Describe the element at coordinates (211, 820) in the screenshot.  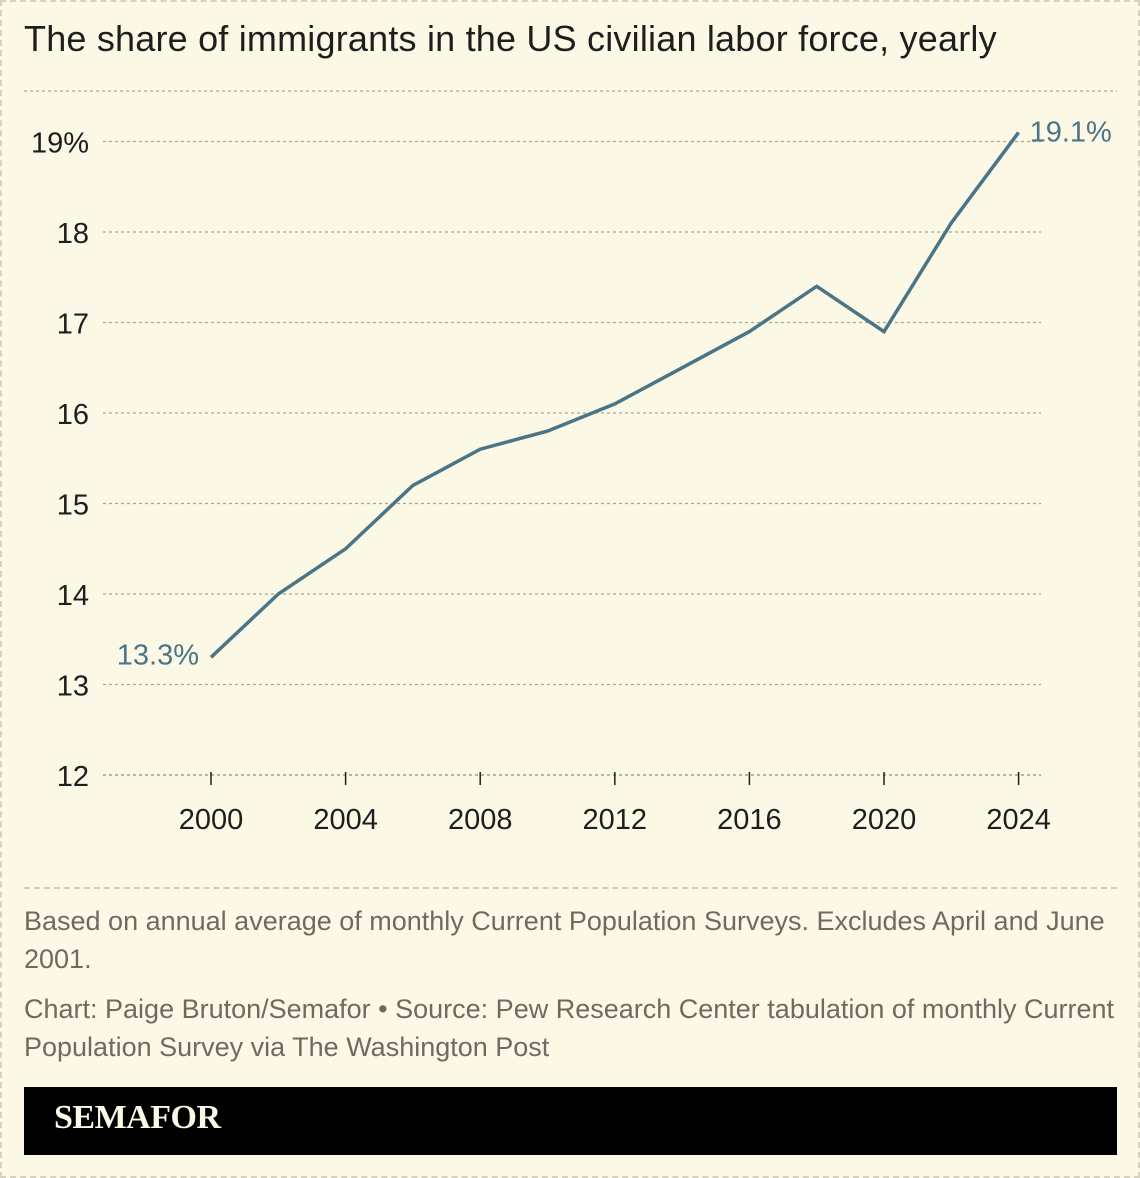
I see `x-tick-label: 2000` at that location.